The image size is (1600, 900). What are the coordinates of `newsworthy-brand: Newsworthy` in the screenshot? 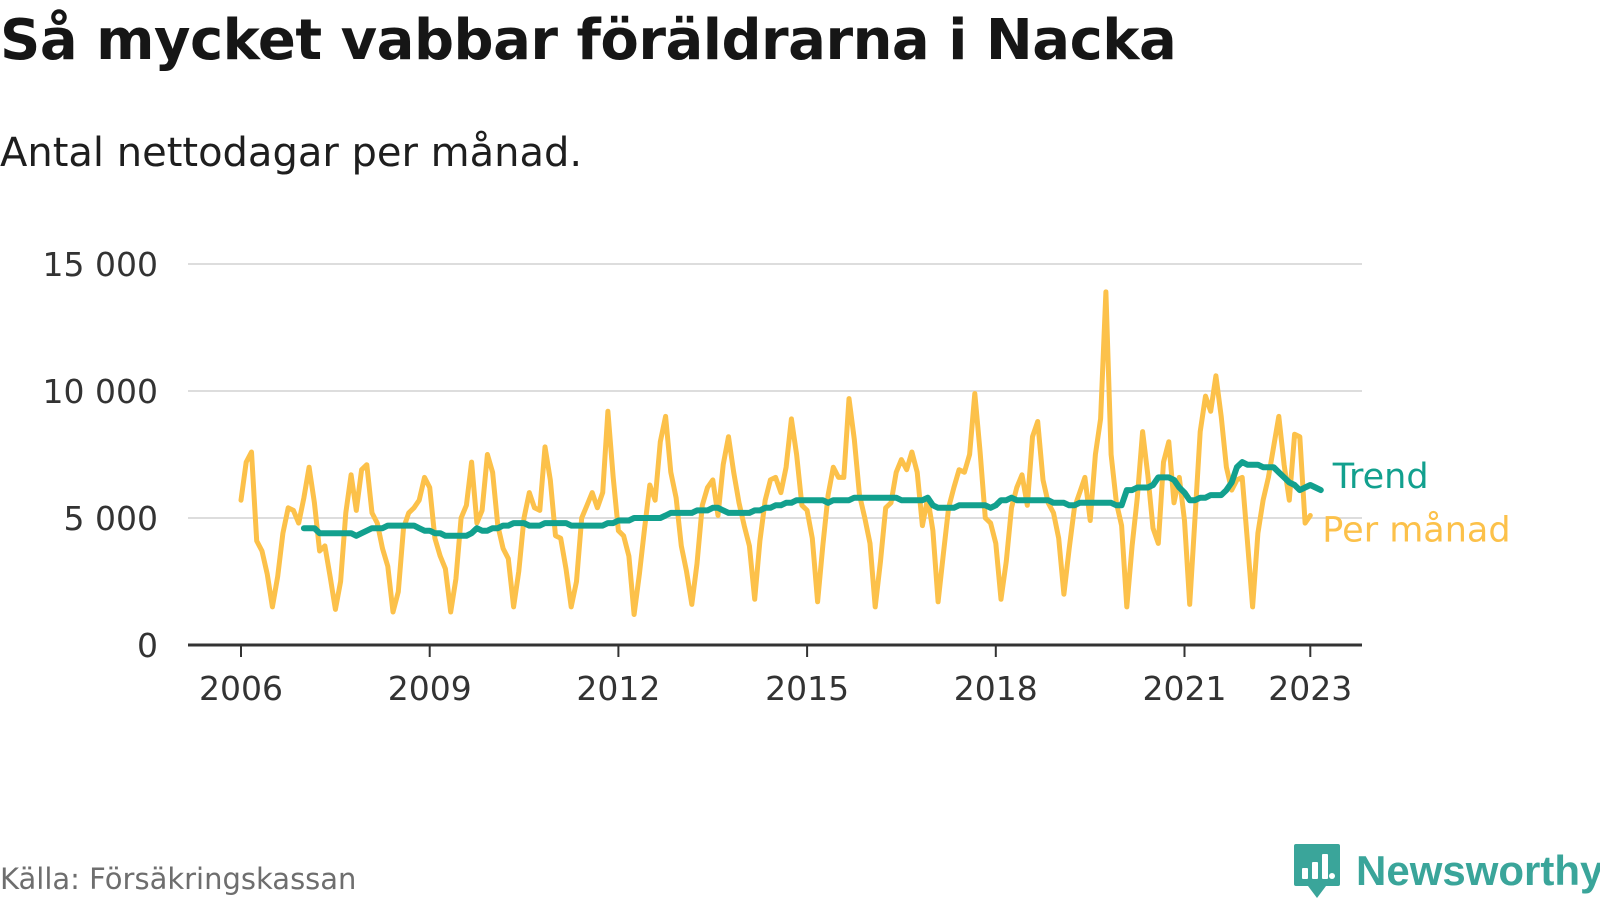 It's located at (1446, 871).